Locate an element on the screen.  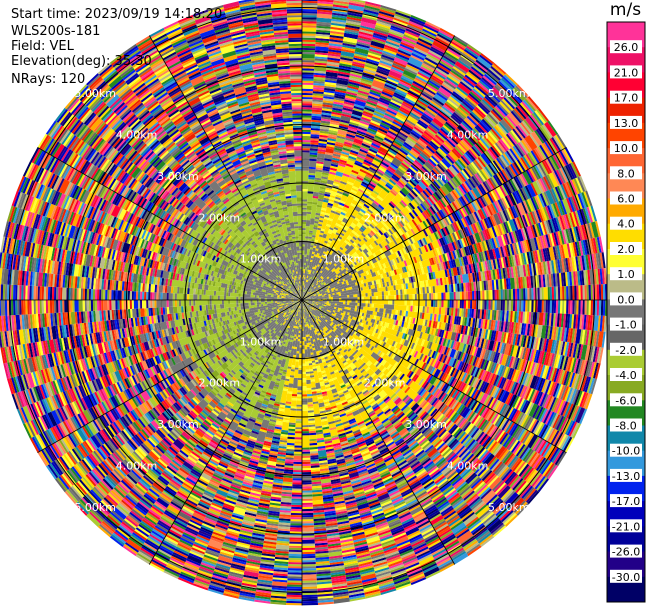
colorbar-tick-label: -8.0 is located at coordinates (625, 426).